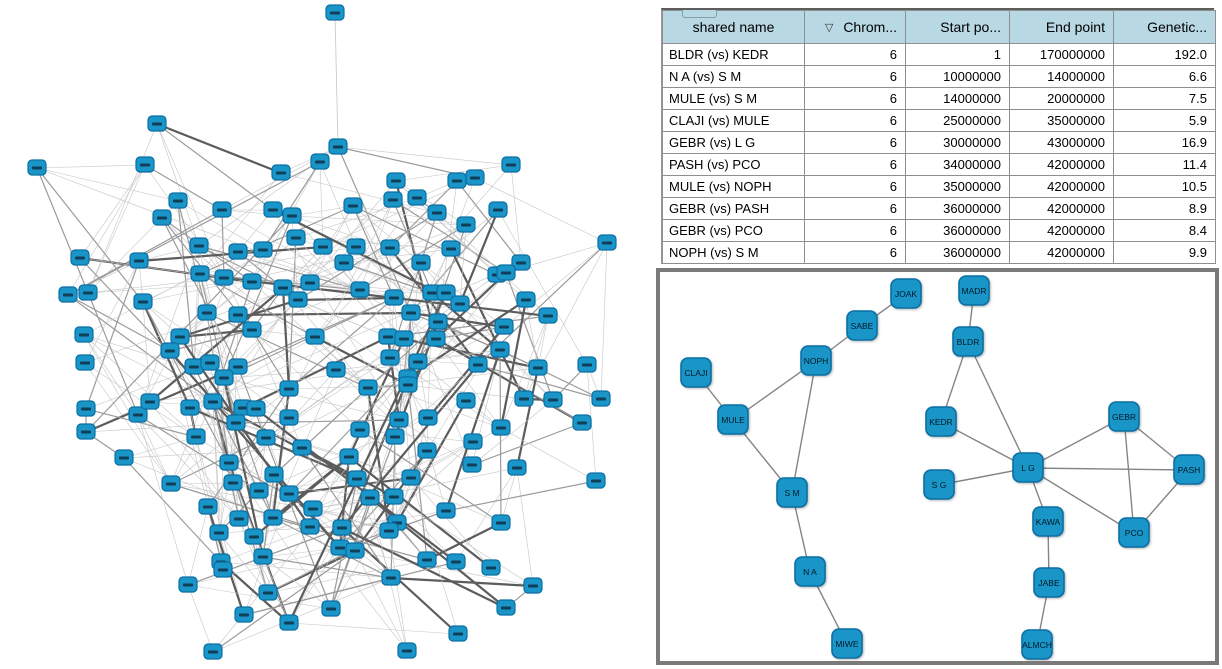 The image size is (1222, 669). I want to click on node-miwe: MIWE, so click(847, 643).